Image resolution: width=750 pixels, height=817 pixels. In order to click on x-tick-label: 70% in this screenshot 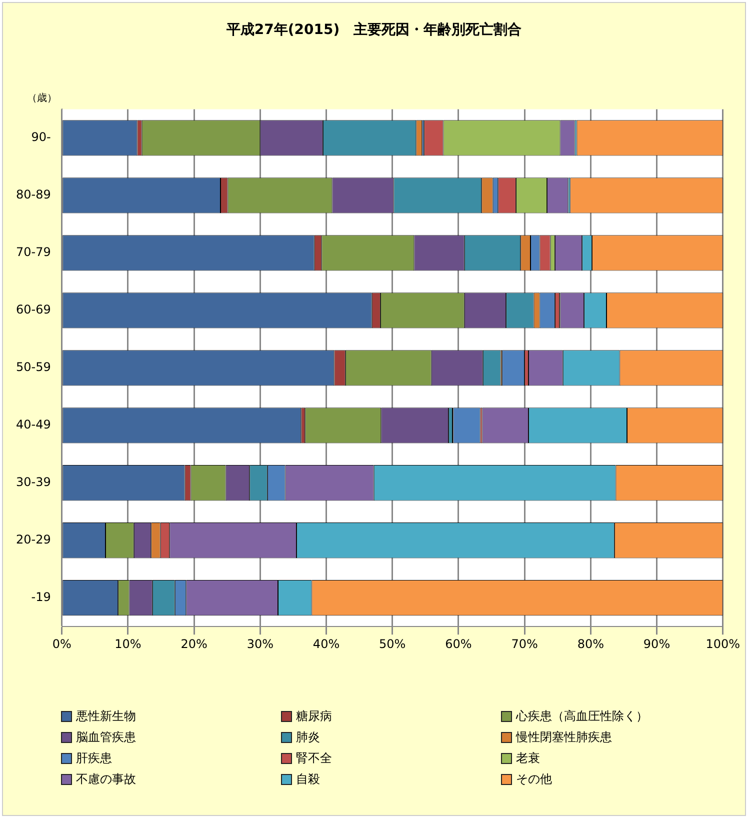, I will do `click(524, 643)`.